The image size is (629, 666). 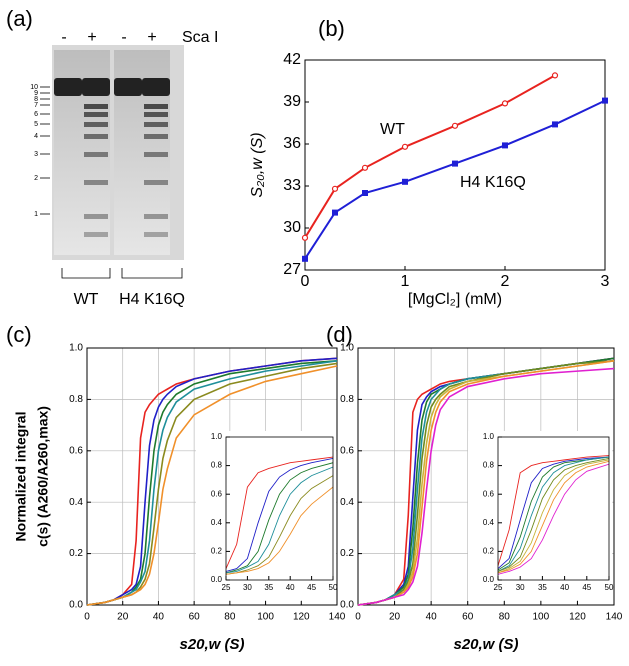 I want to click on enzyme-label: Sca I, so click(x=200, y=37).